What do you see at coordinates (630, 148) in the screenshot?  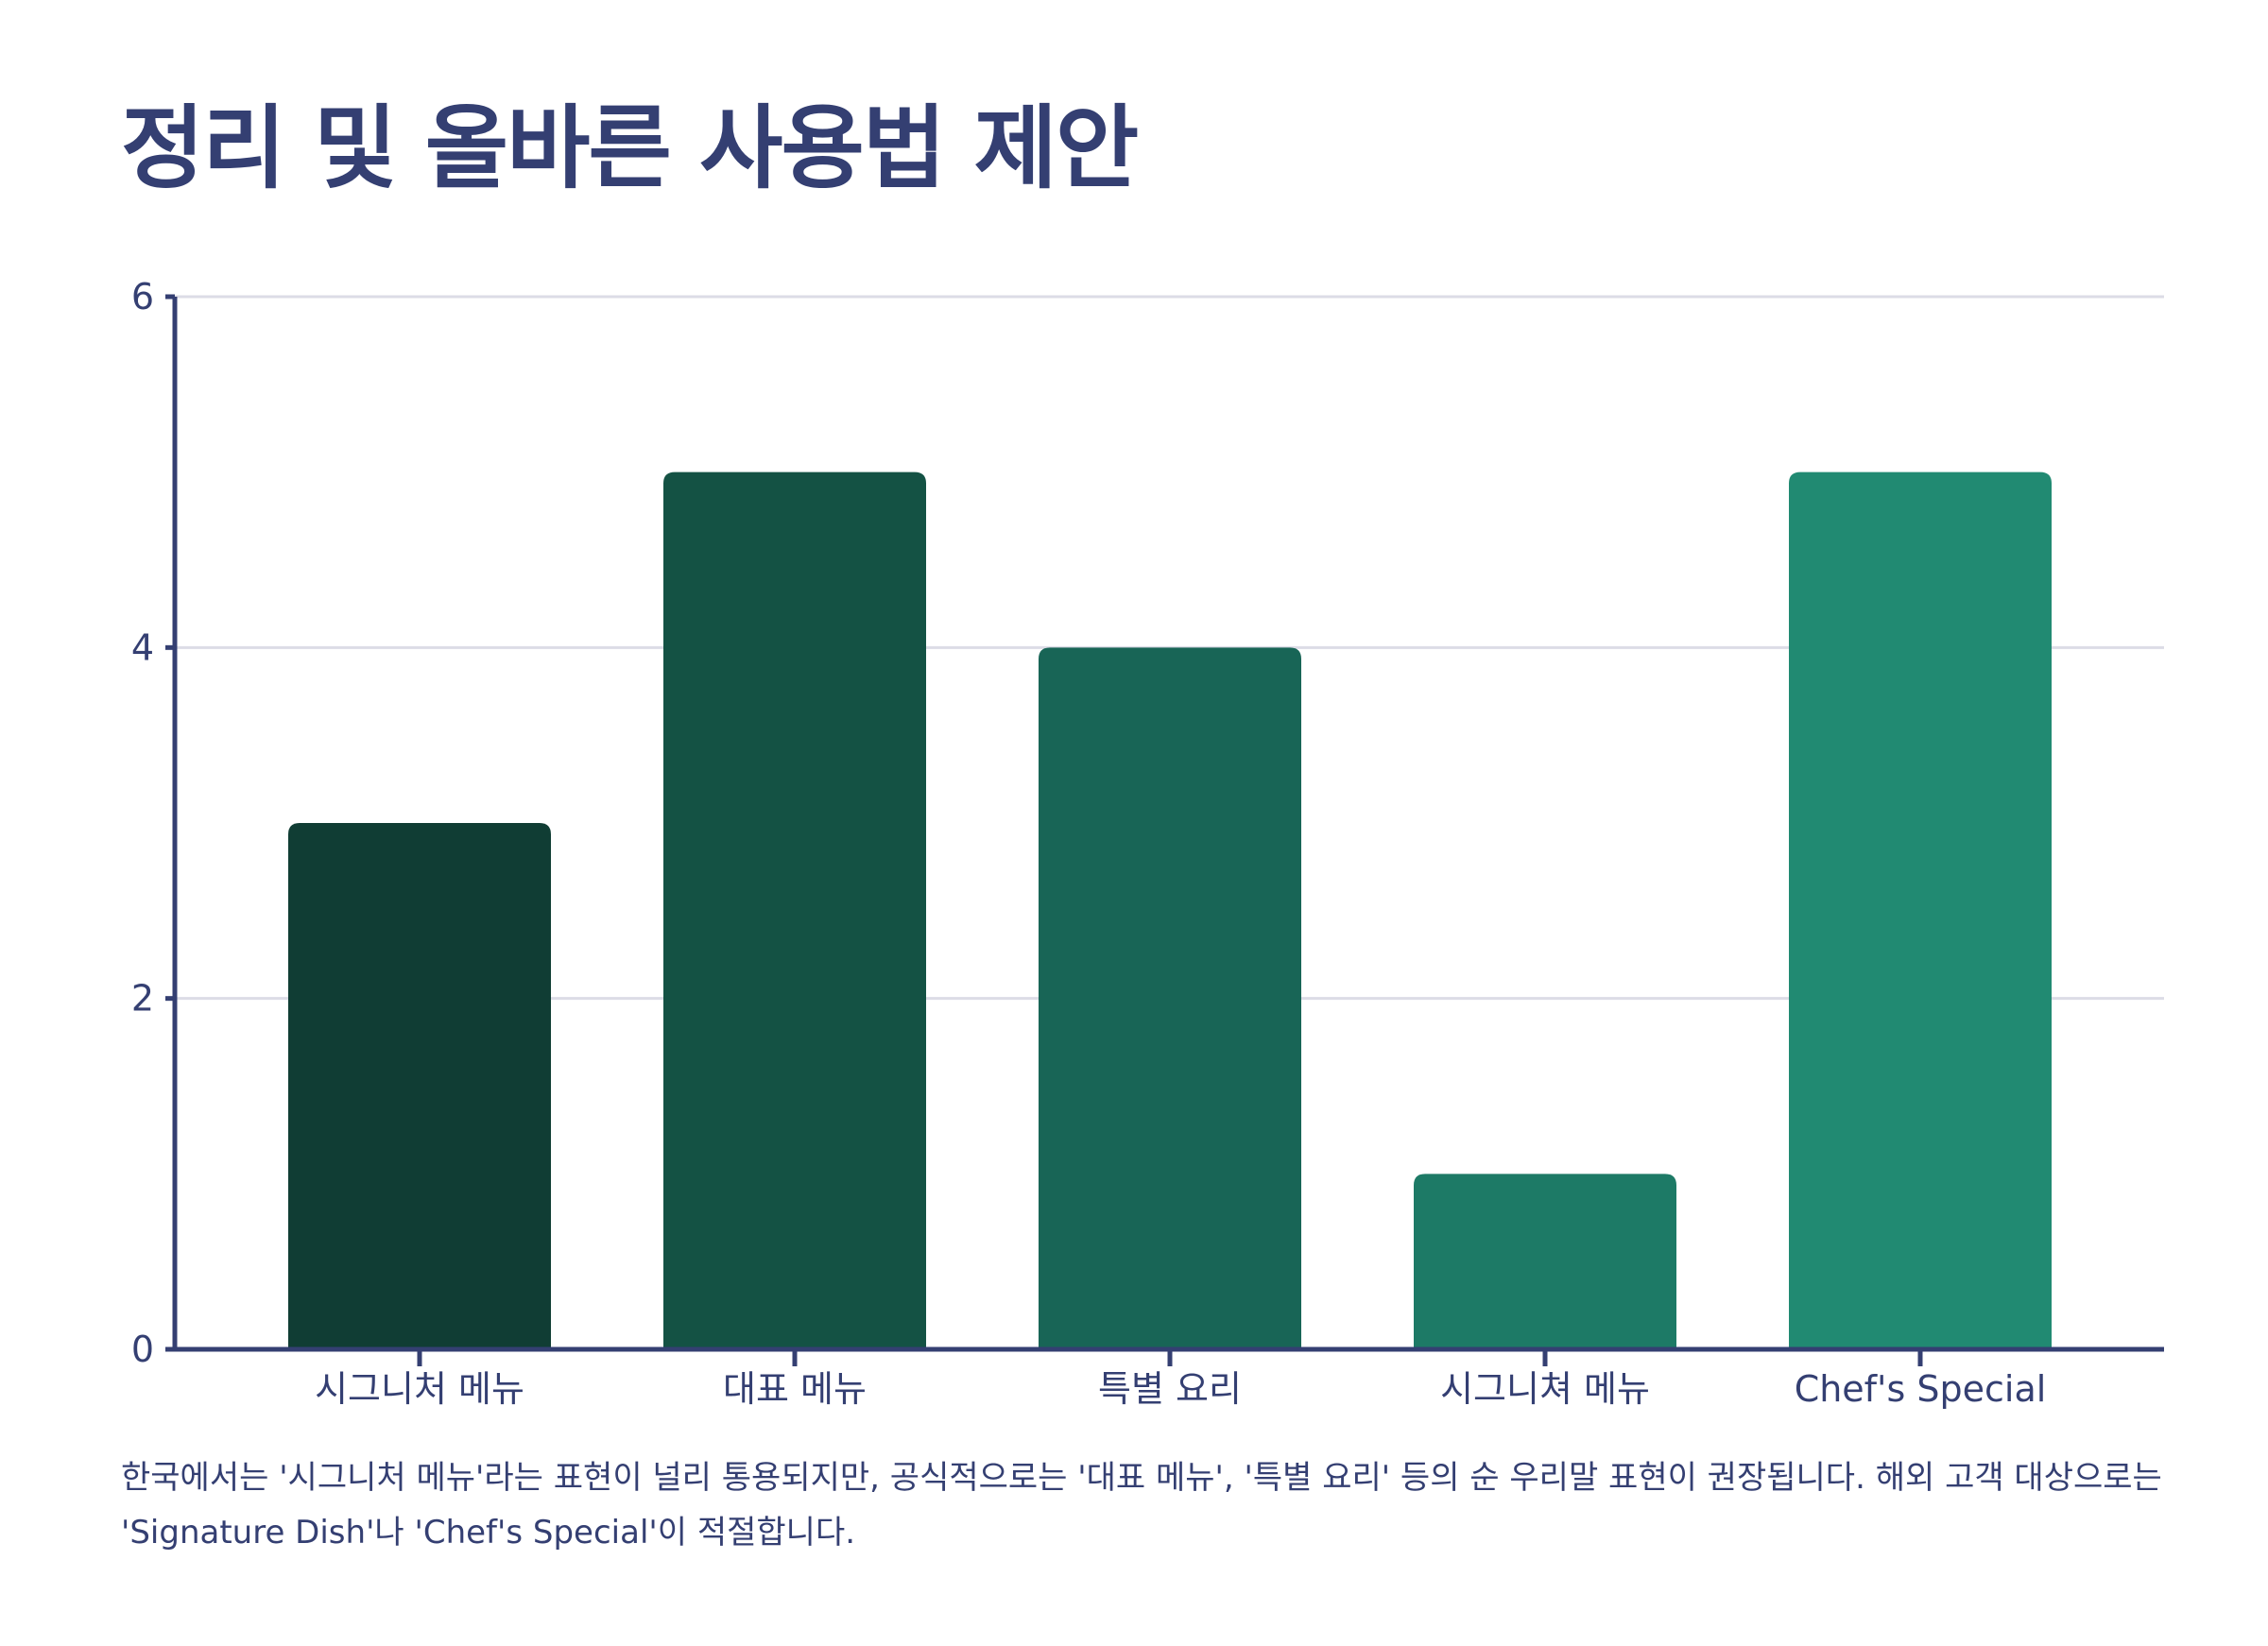 I see `page-title: 정리 및 올바른 사용법 제안` at bounding box center [630, 148].